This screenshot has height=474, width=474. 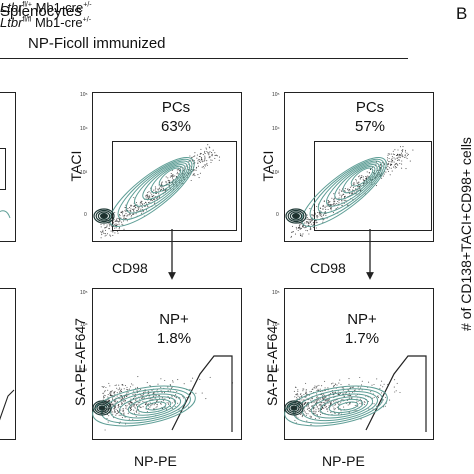 I want to click on col1-bottom-contour-ring, so click(x=152, y=406).